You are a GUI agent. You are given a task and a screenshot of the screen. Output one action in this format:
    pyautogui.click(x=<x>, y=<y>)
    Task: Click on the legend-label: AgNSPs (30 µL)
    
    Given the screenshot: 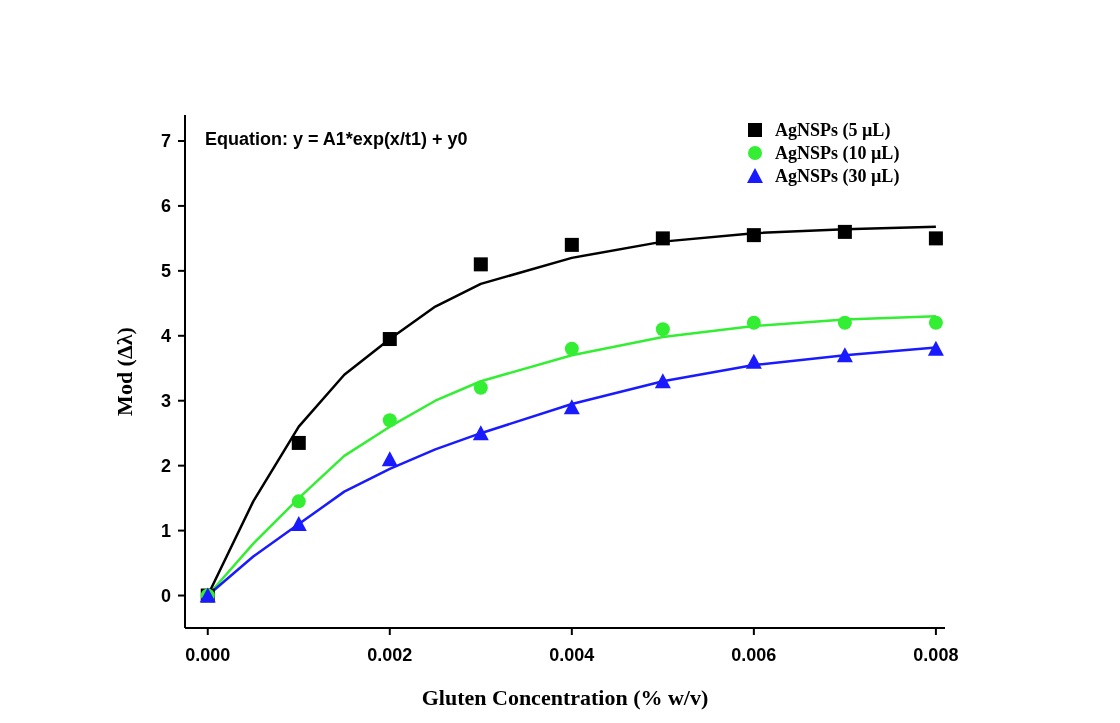 What is the action you would take?
    pyautogui.click(x=837, y=176)
    